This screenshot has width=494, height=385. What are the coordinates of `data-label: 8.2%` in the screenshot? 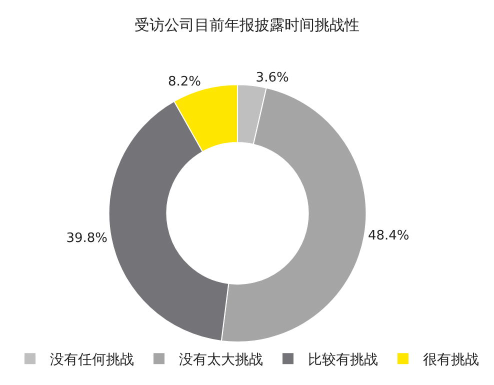 It's located at (184, 82).